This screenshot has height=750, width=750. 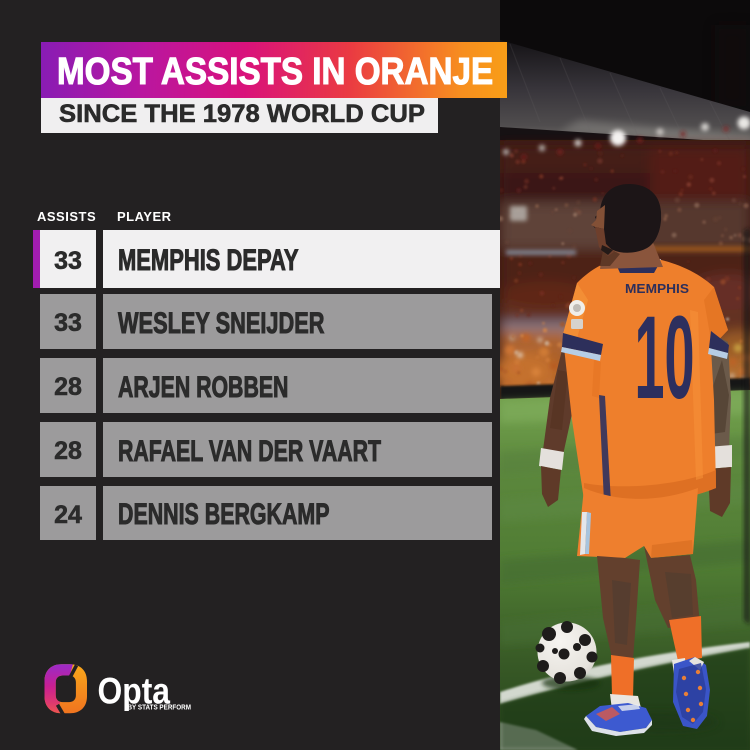 I want to click on svg-text: 10, so click(x=665, y=358).